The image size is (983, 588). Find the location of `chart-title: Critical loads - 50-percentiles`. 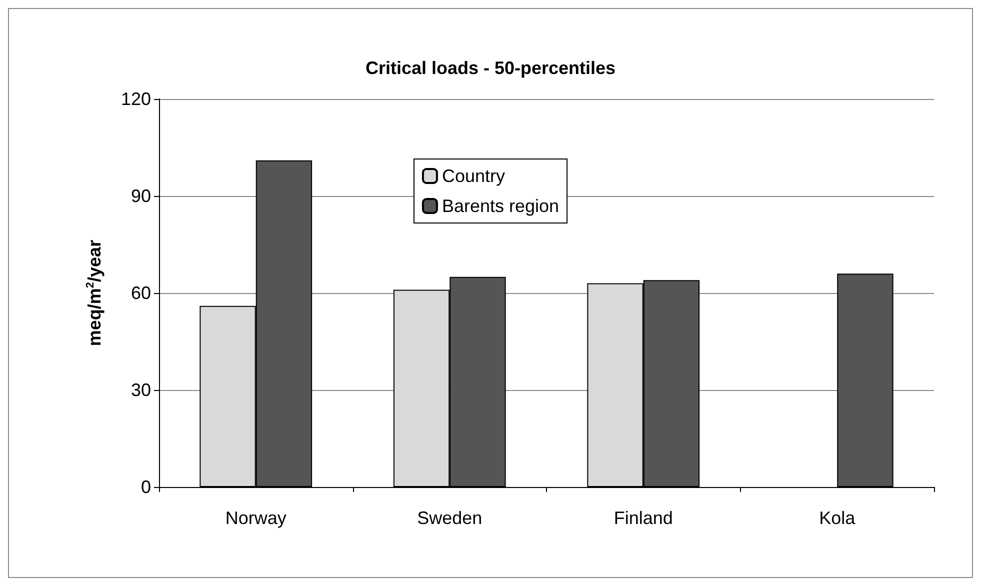

chart-title: Critical loads - 50-percentiles is located at coordinates (490, 68).